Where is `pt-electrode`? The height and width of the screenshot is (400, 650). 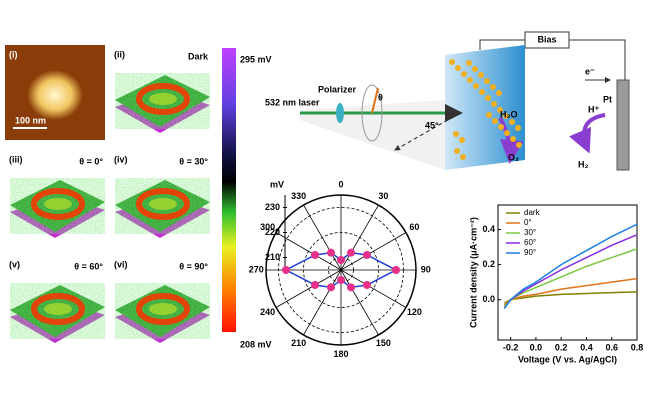
pt-electrode is located at coordinates (623, 125).